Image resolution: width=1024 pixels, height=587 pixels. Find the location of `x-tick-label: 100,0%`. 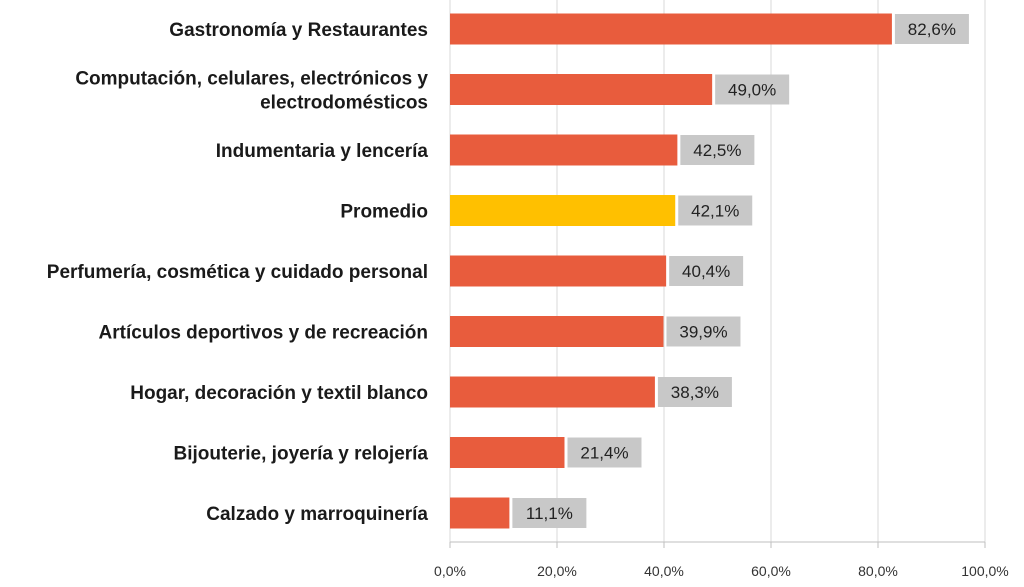

x-tick-label: 100,0% is located at coordinates (984, 571).